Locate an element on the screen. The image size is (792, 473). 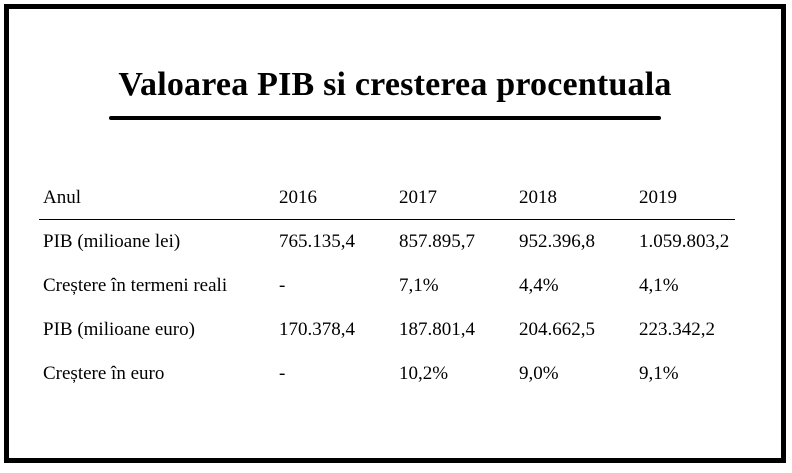
header-cell-2019: 2019 is located at coordinates (687, 198).